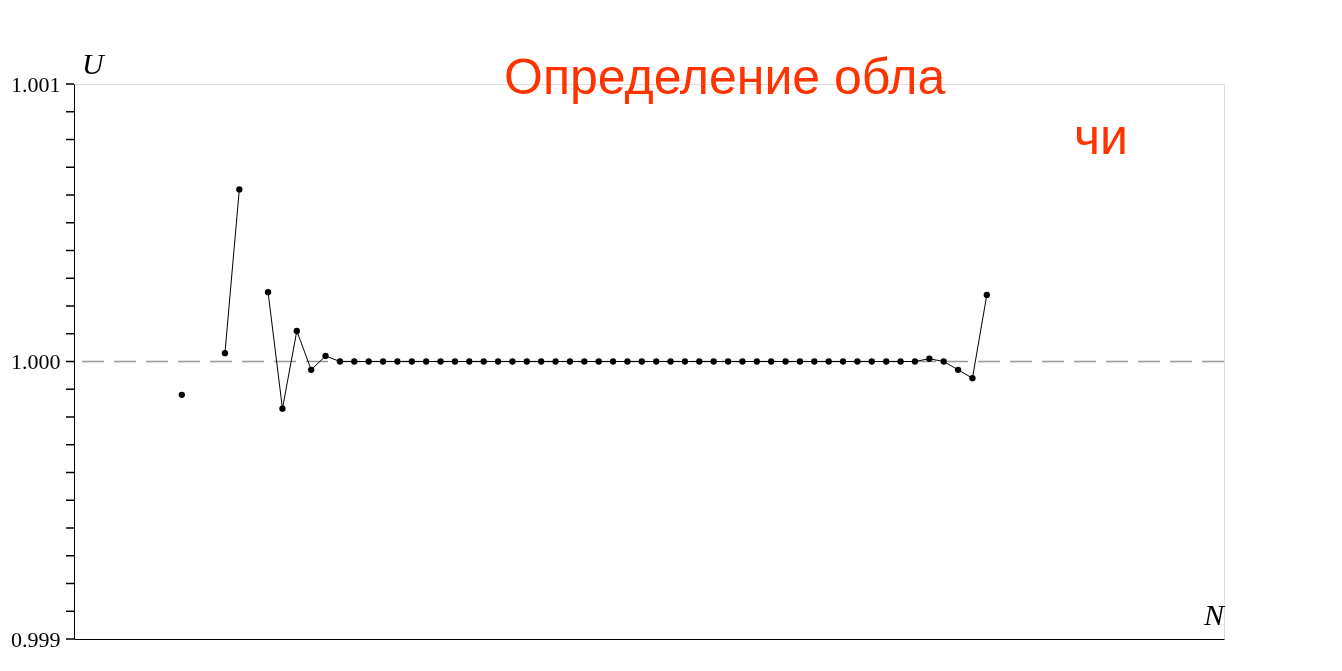  Describe the element at coordinates (1101, 137) in the screenshot. I see `text: чи` at that location.